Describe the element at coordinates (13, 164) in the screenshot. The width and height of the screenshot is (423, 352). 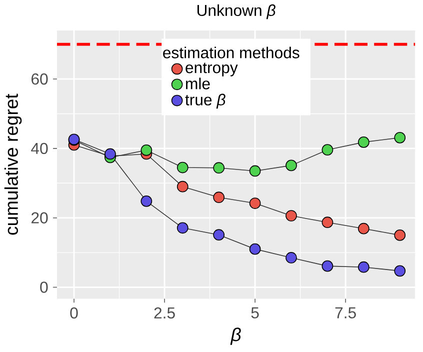
I see `y-axis-title: cumulative regret` at that location.